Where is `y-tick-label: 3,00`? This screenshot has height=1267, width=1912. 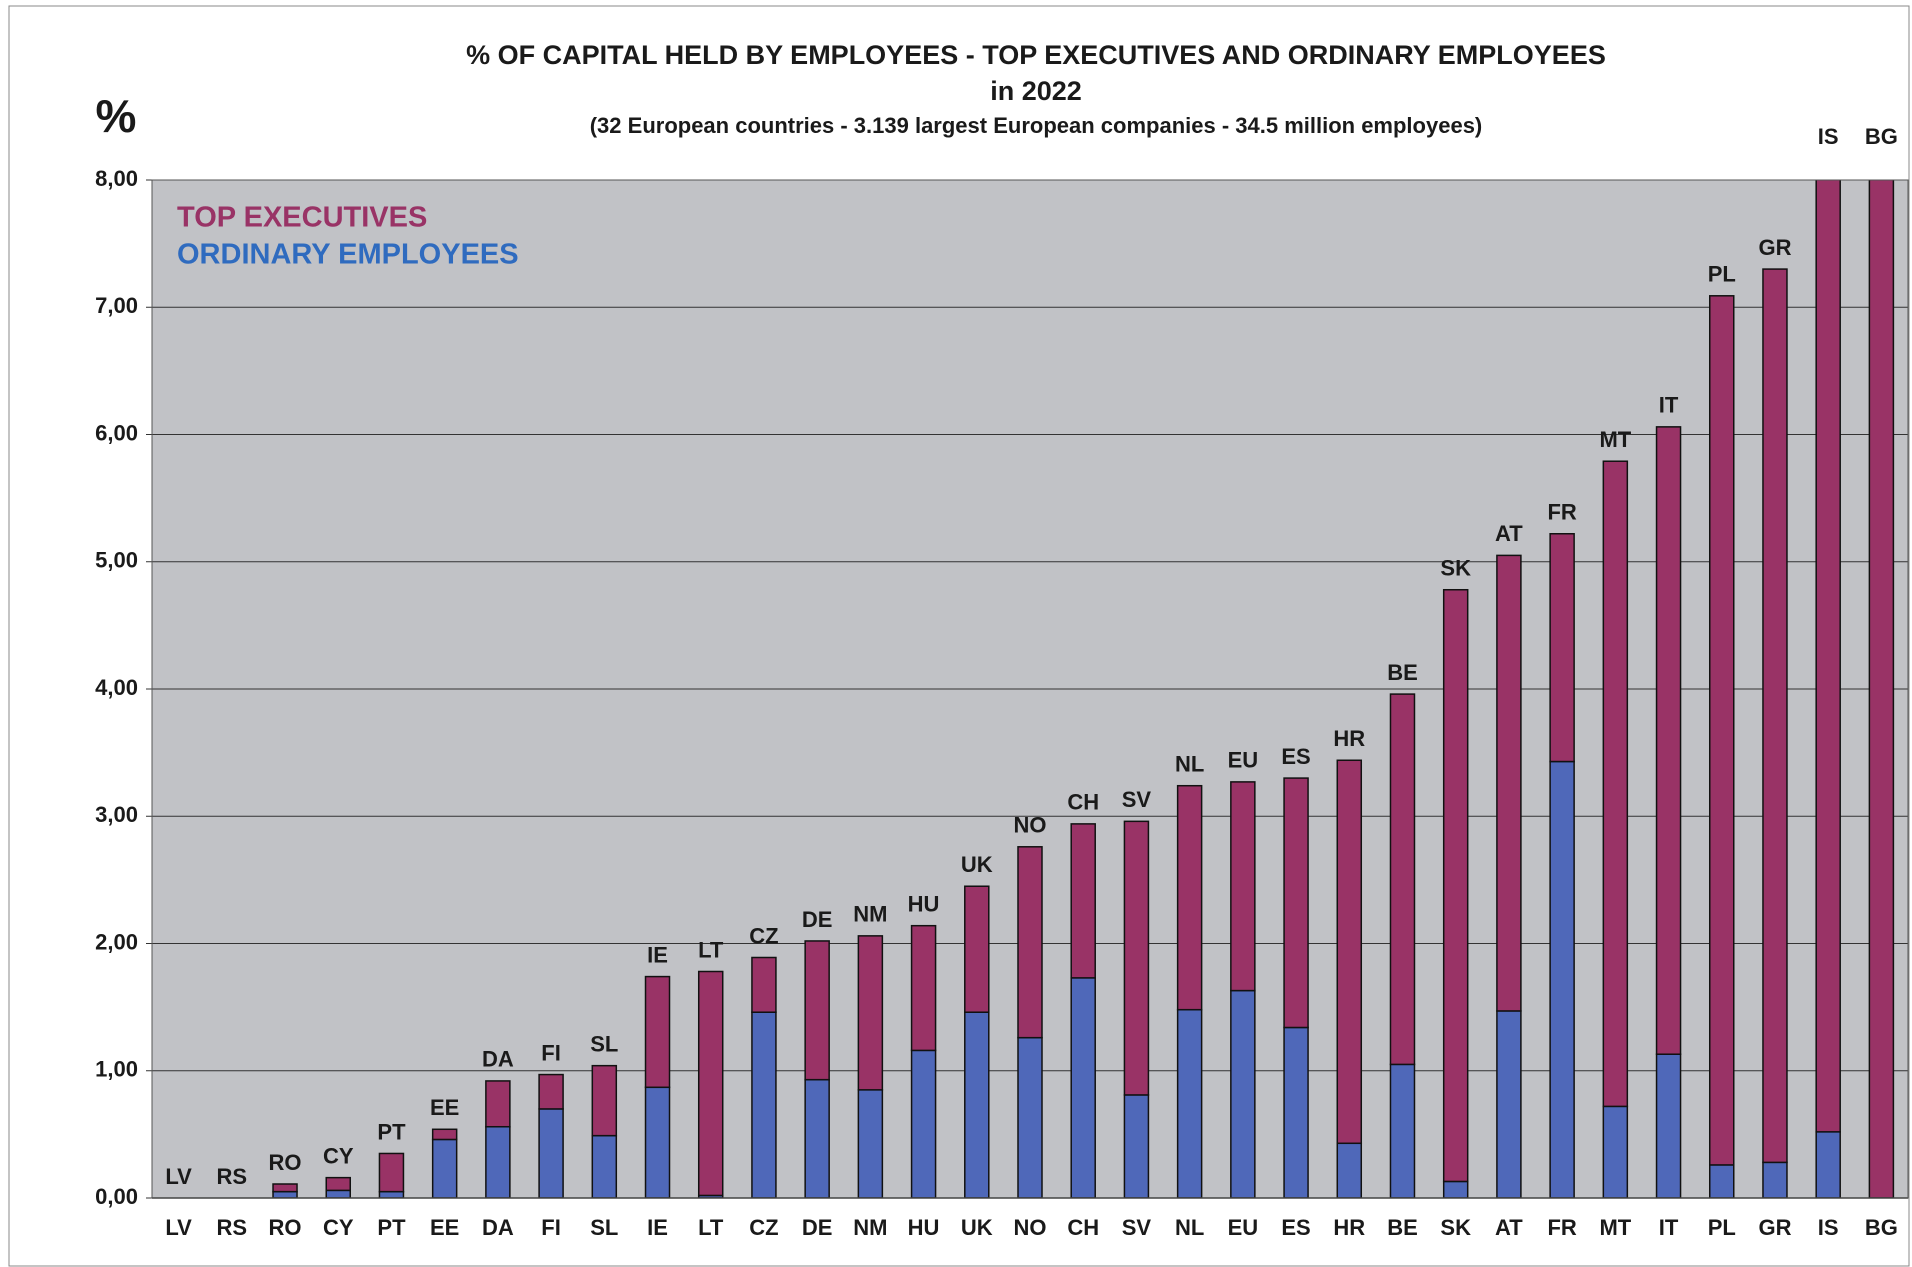
y-tick-label: 3,00 is located at coordinates (116, 814).